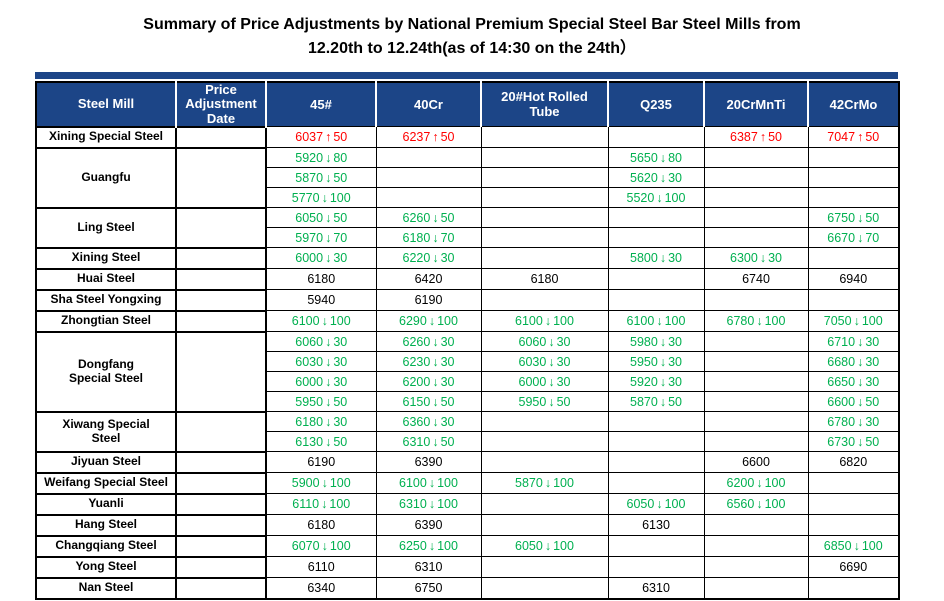 This screenshot has width=944, height=601. What do you see at coordinates (321, 158) in the screenshot?
I see `price-cell: 5920 ↓ 80` at bounding box center [321, 158].